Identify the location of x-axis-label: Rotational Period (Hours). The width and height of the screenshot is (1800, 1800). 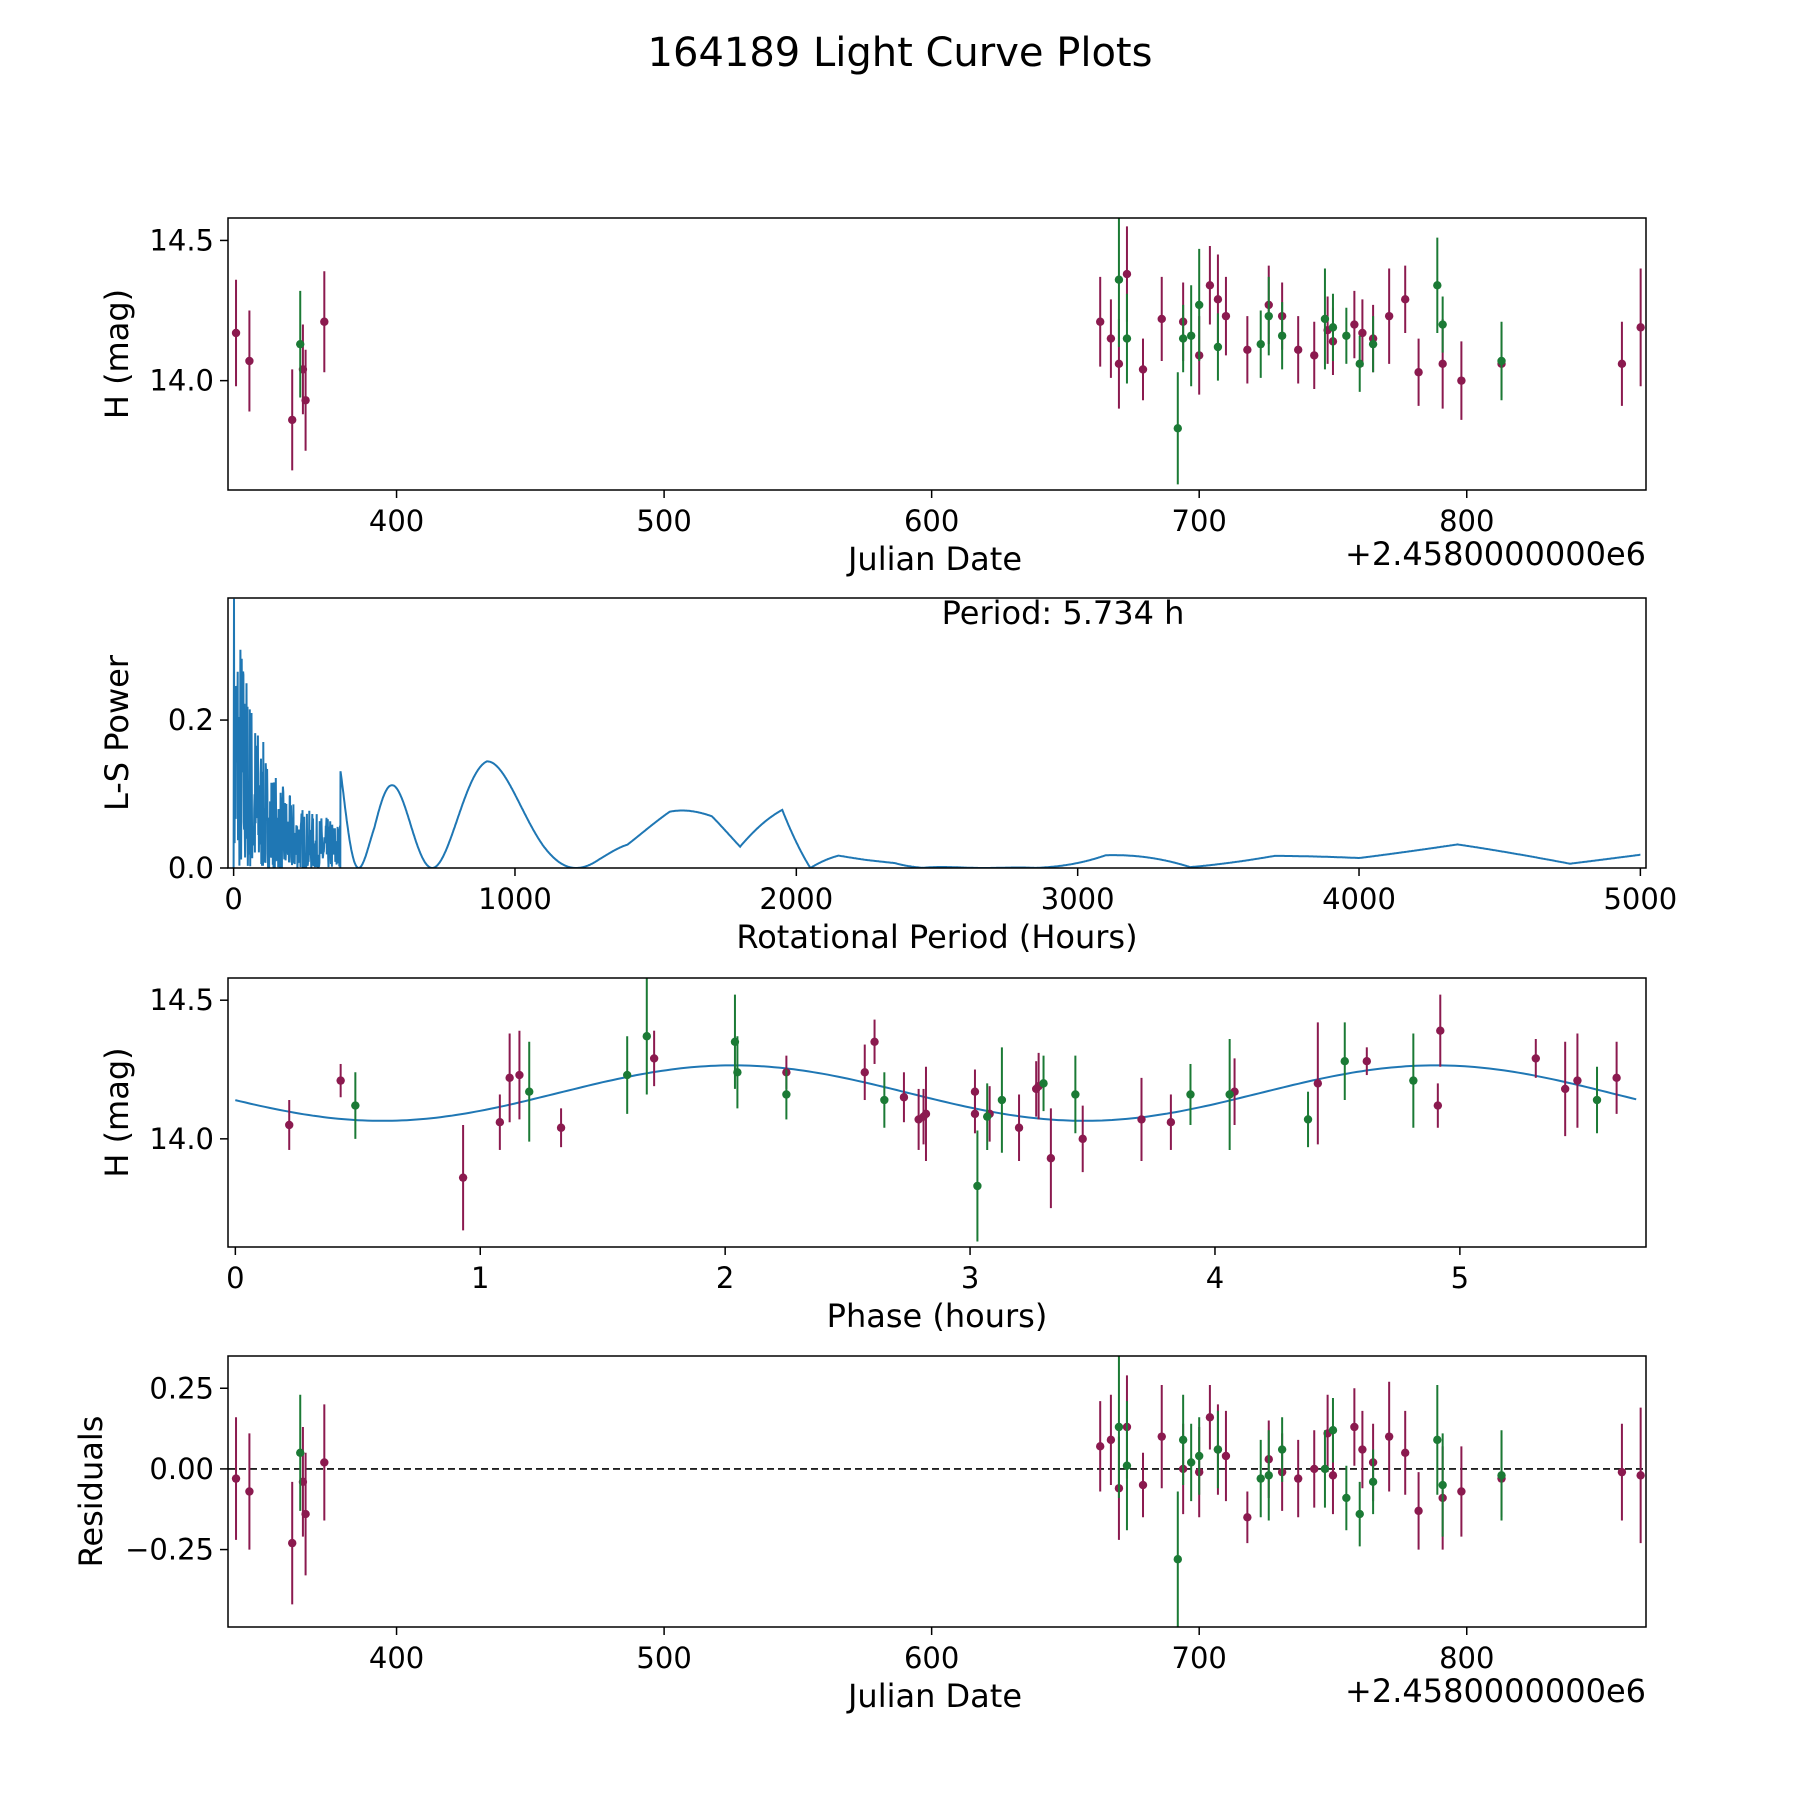
(936, 937).